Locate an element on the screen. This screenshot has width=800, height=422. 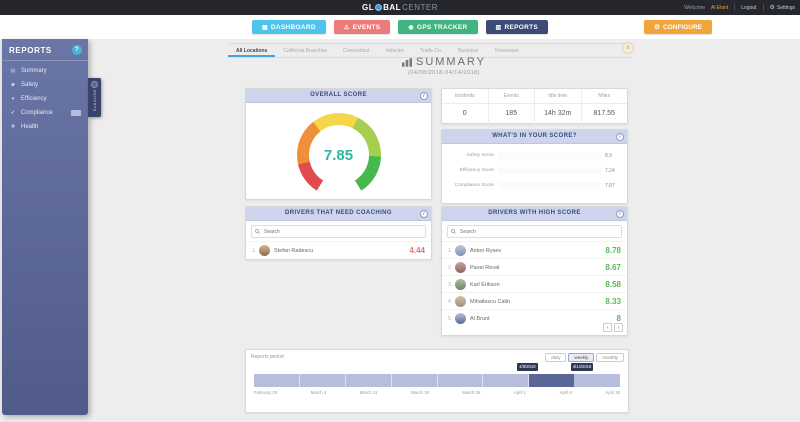
driver-name: Mihailescu Calin is located at coordinates (490, 301).